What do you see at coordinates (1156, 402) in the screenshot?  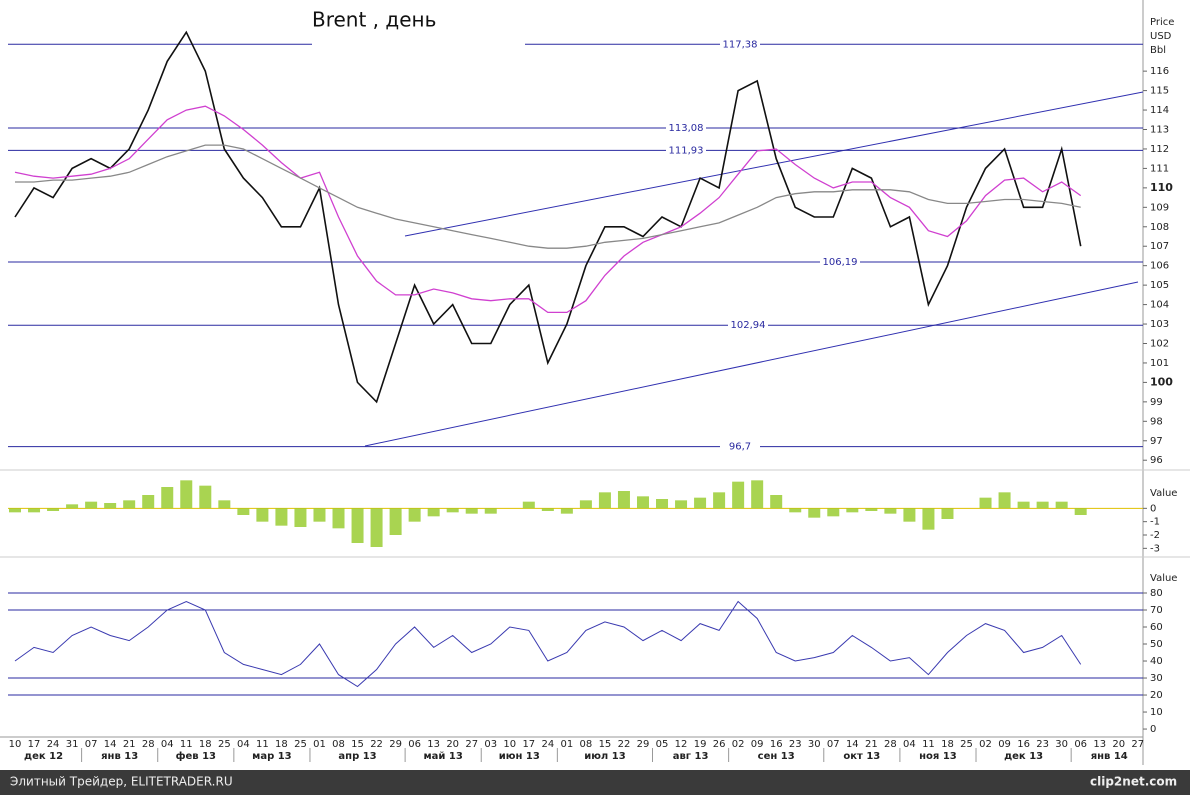 I see `y-tick-label: 99` at bounding box center [1156, 402].